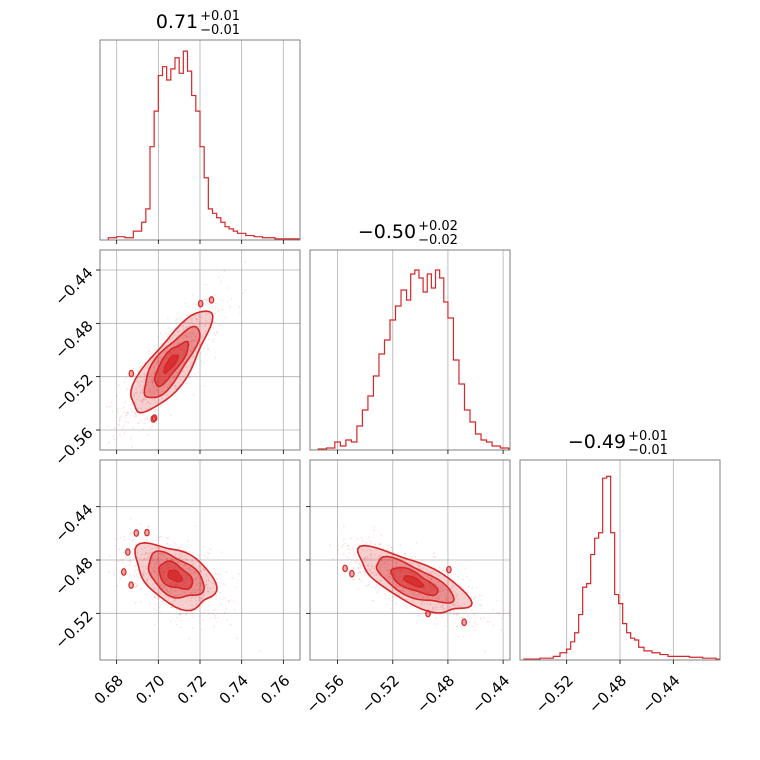 This screenshot has width=760, height=760. Describe the element at coordinates (171, 364) in the screenshot. I see `contour-level` at that location.